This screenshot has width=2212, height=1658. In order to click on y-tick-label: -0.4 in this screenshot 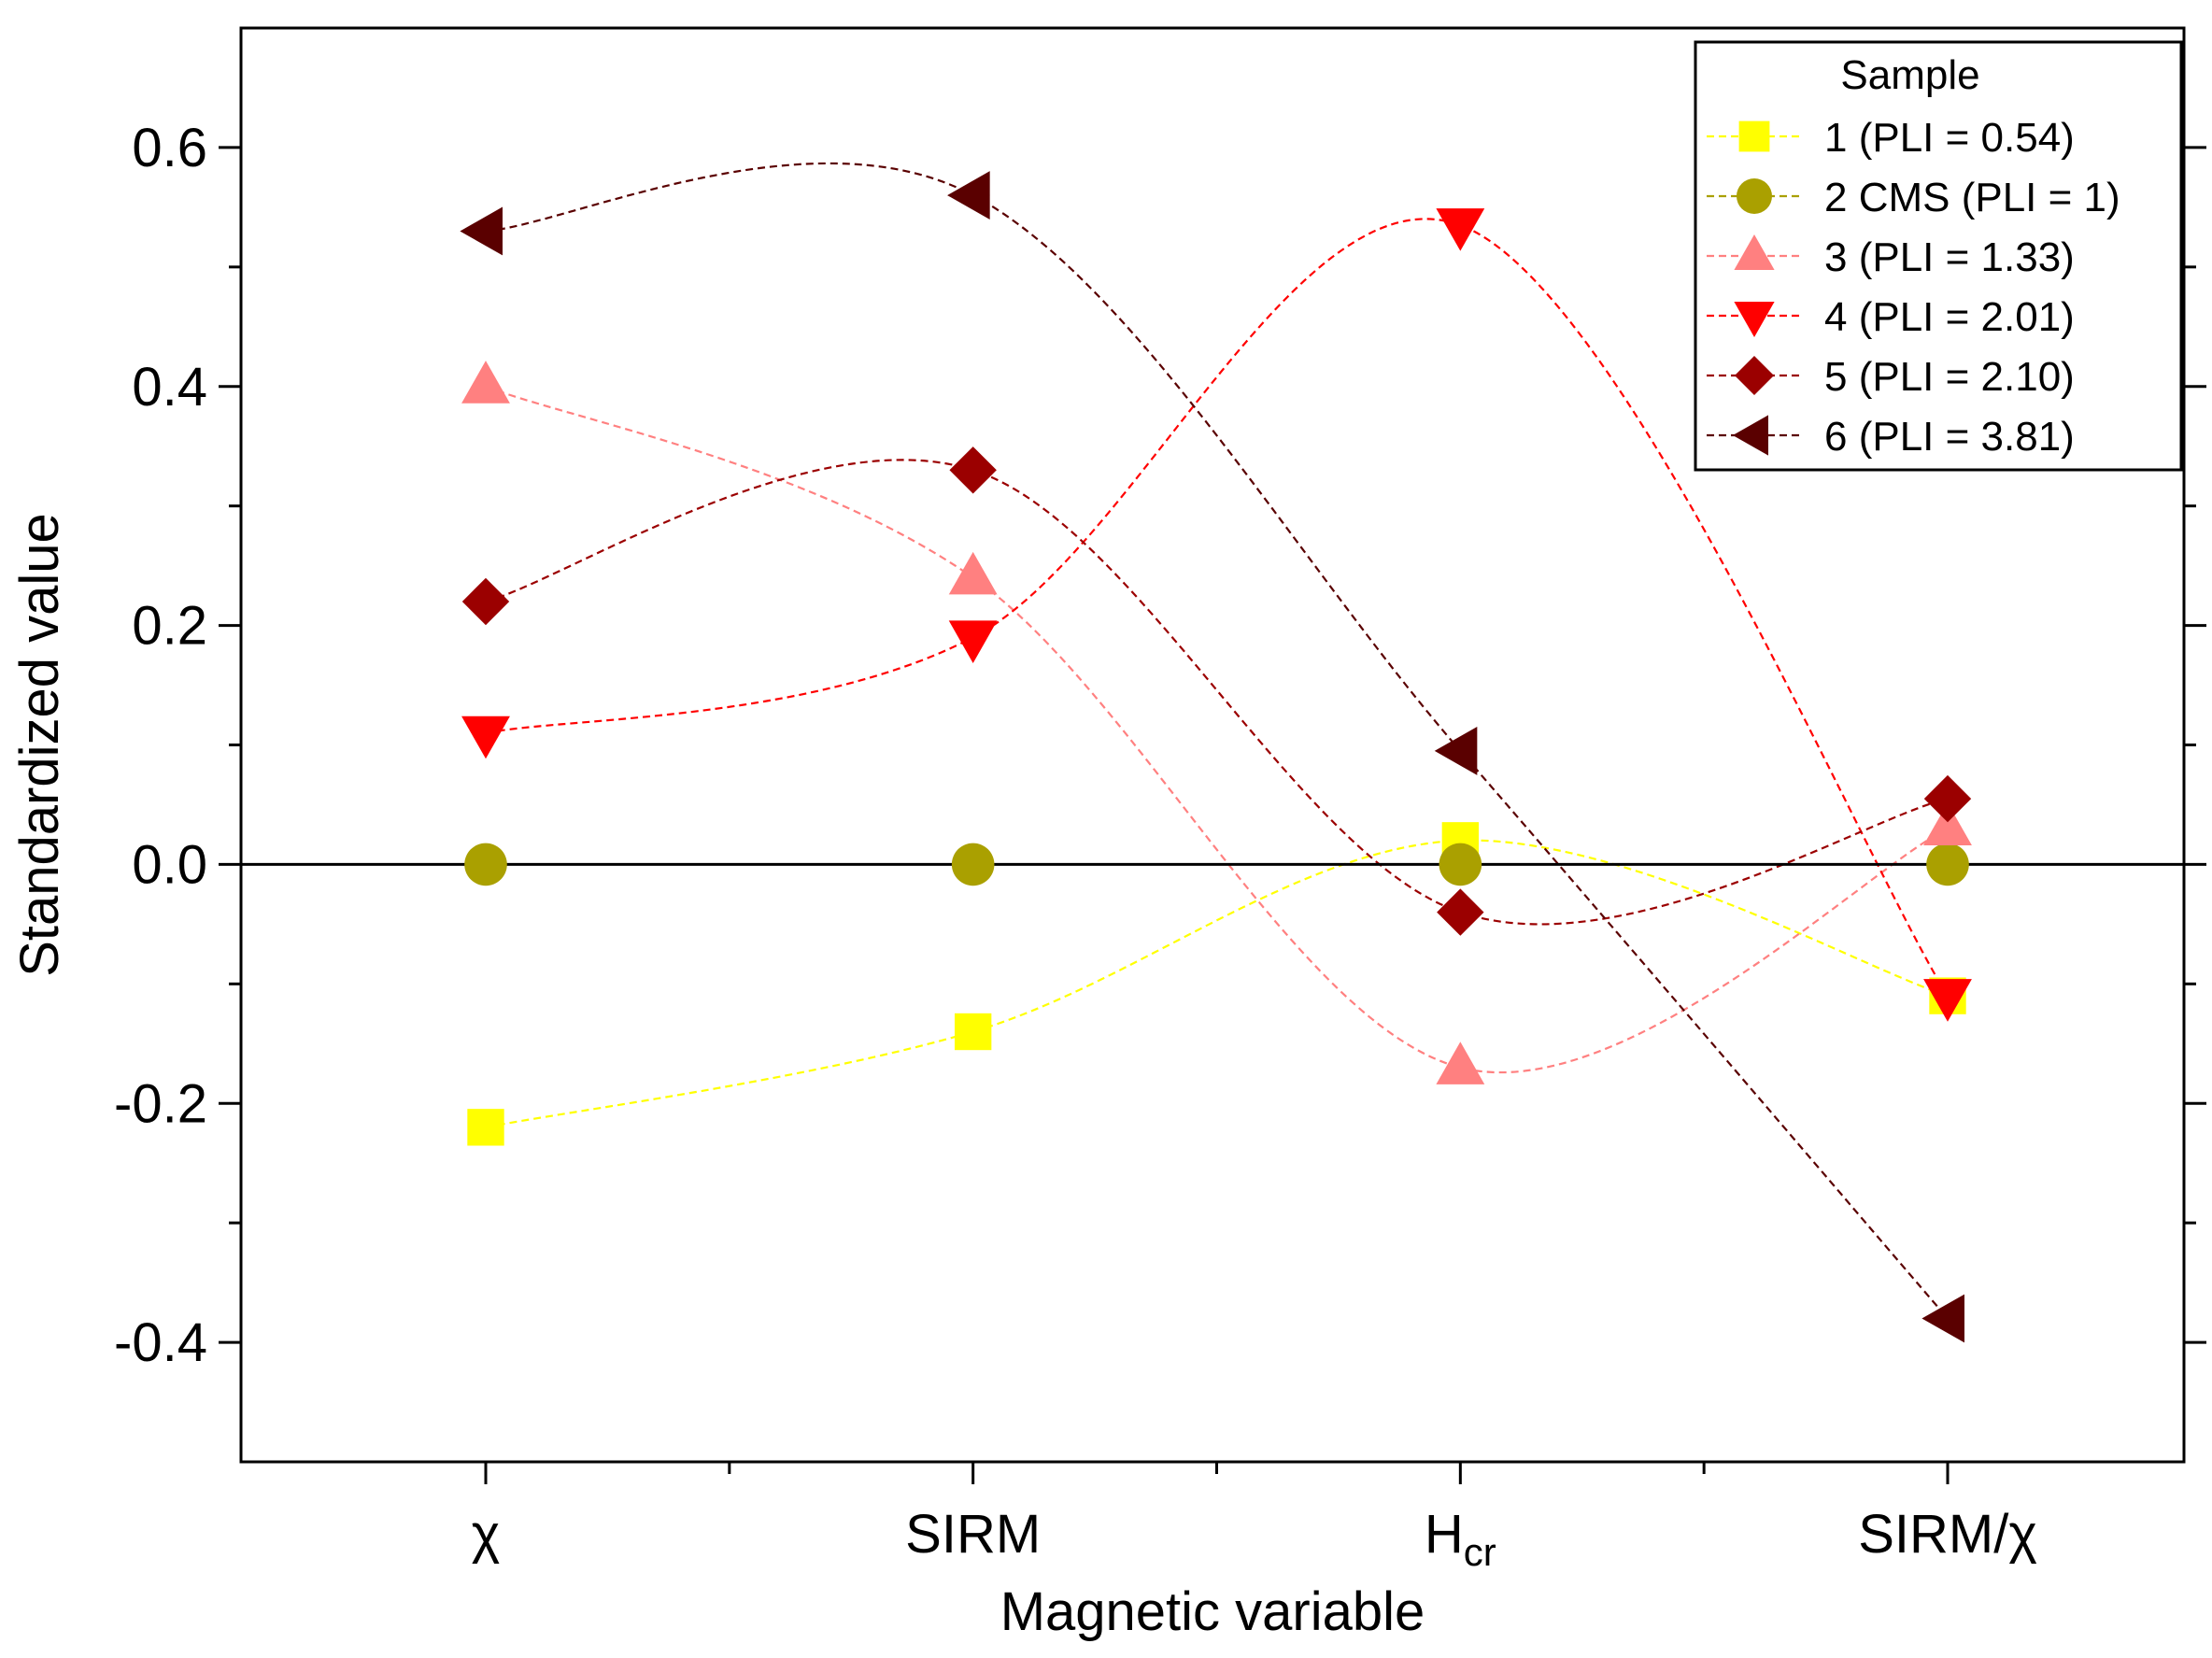, I will do `click(160, 1342)`.